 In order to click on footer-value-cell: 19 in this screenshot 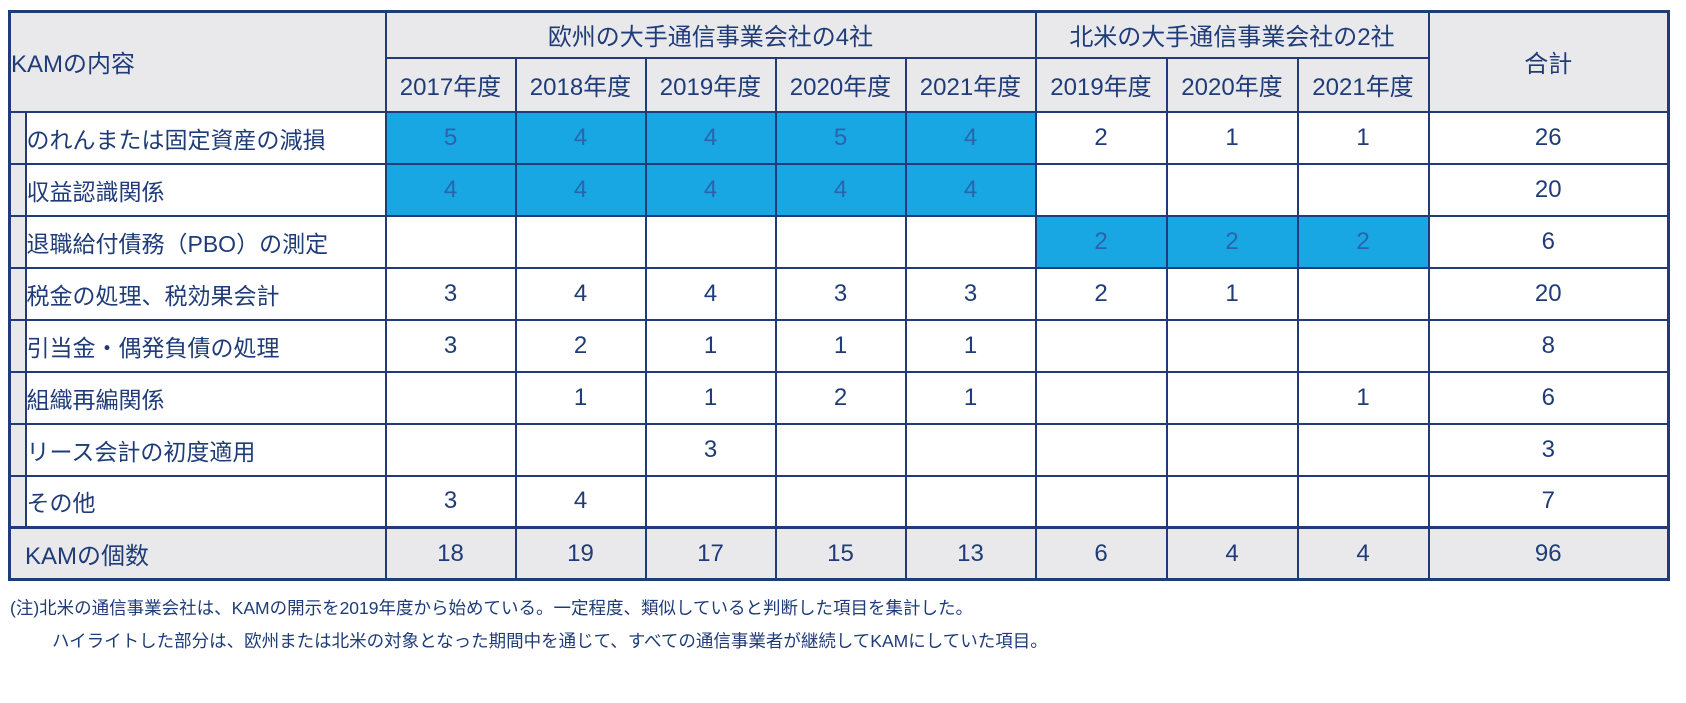, I will do `click(580, 553)`.